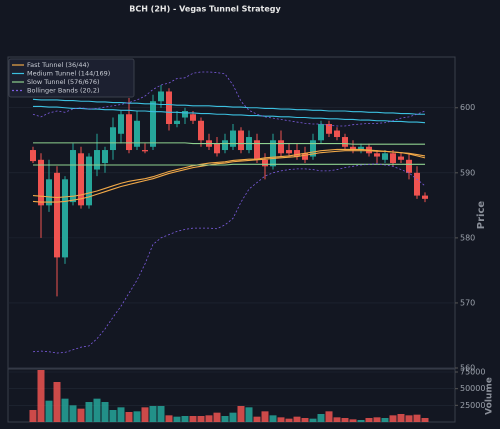 The image size is (500, 429). What do you see at coordinates (467, 107) in the screenshot?
I see `y-tick-label: 600` at bounding box center [467, 107].